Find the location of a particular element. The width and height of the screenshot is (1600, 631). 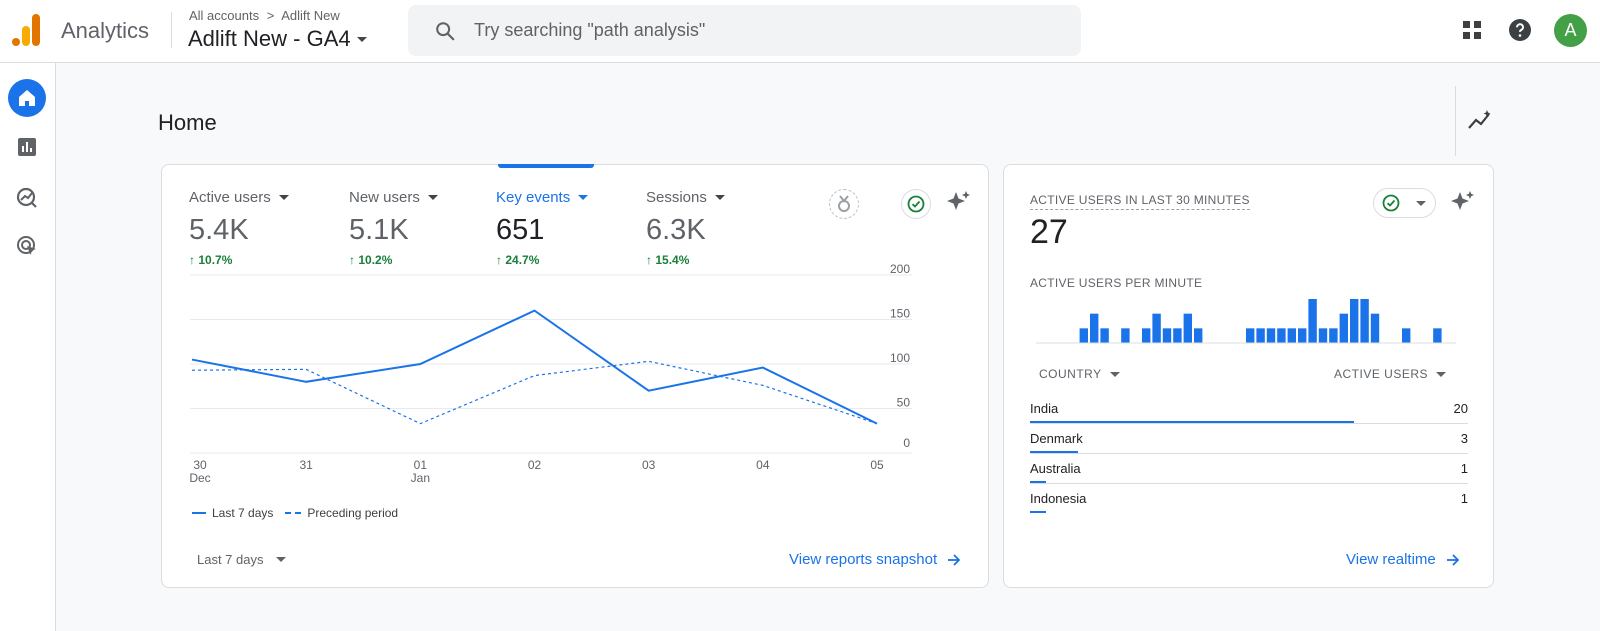

country-name: Australia is located at coordinates (1055, 468).